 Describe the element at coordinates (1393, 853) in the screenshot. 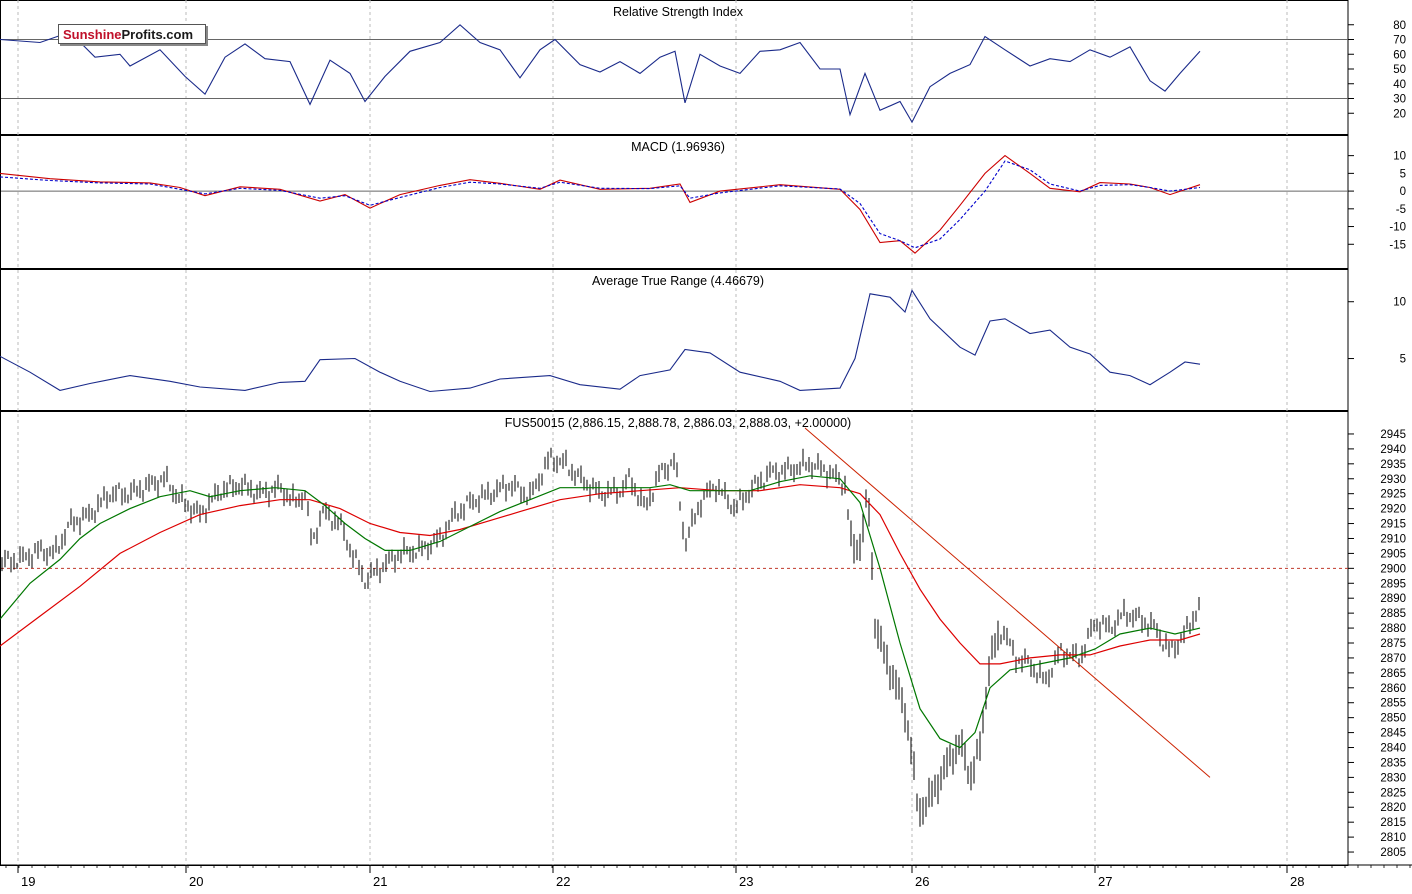

I see `ytick-label-3-0: 2805` at that location.